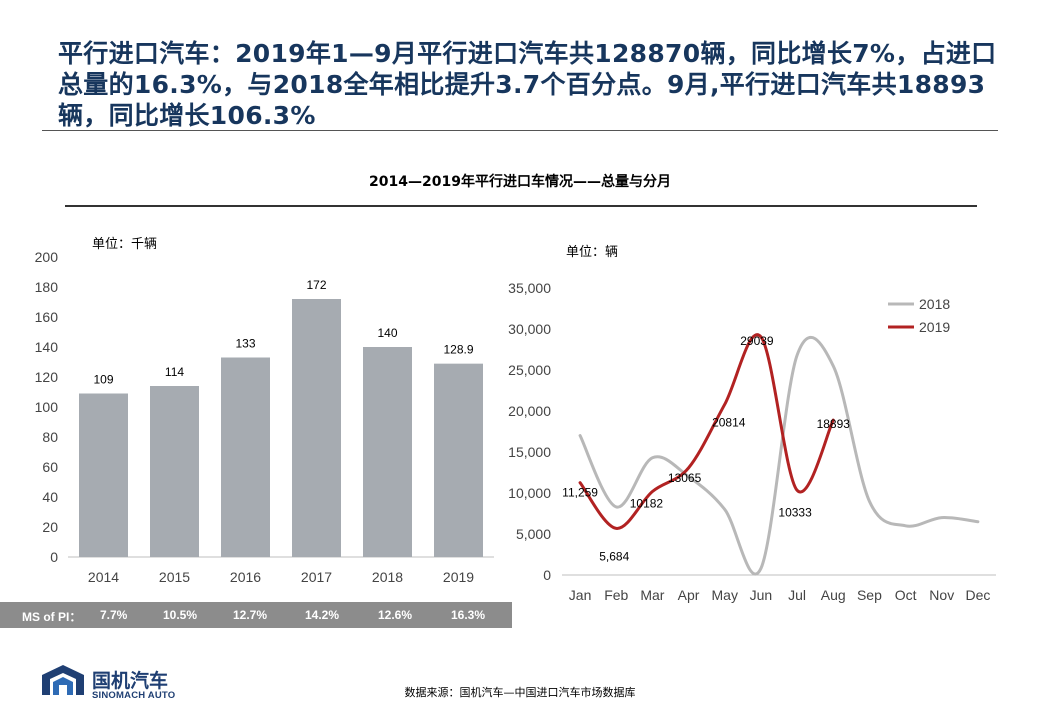 The width and height of the screenshot is (1040, 720). What do you see at coordinates (977, 595) in the screenshot?
I see `line-x-tick-Dec: Dec` at bounding box center [977, 595].